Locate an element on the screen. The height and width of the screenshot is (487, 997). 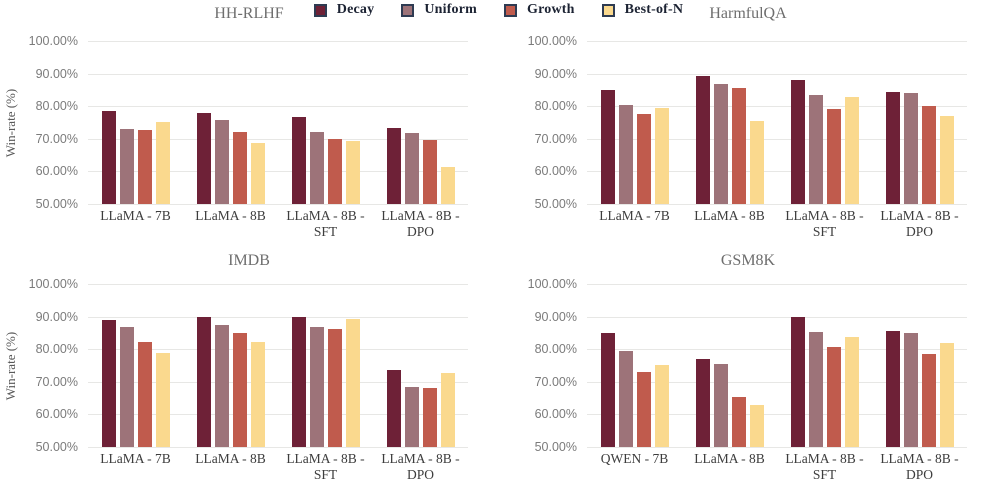
chart-title: GSM8K is located at coordinates (748, 260).